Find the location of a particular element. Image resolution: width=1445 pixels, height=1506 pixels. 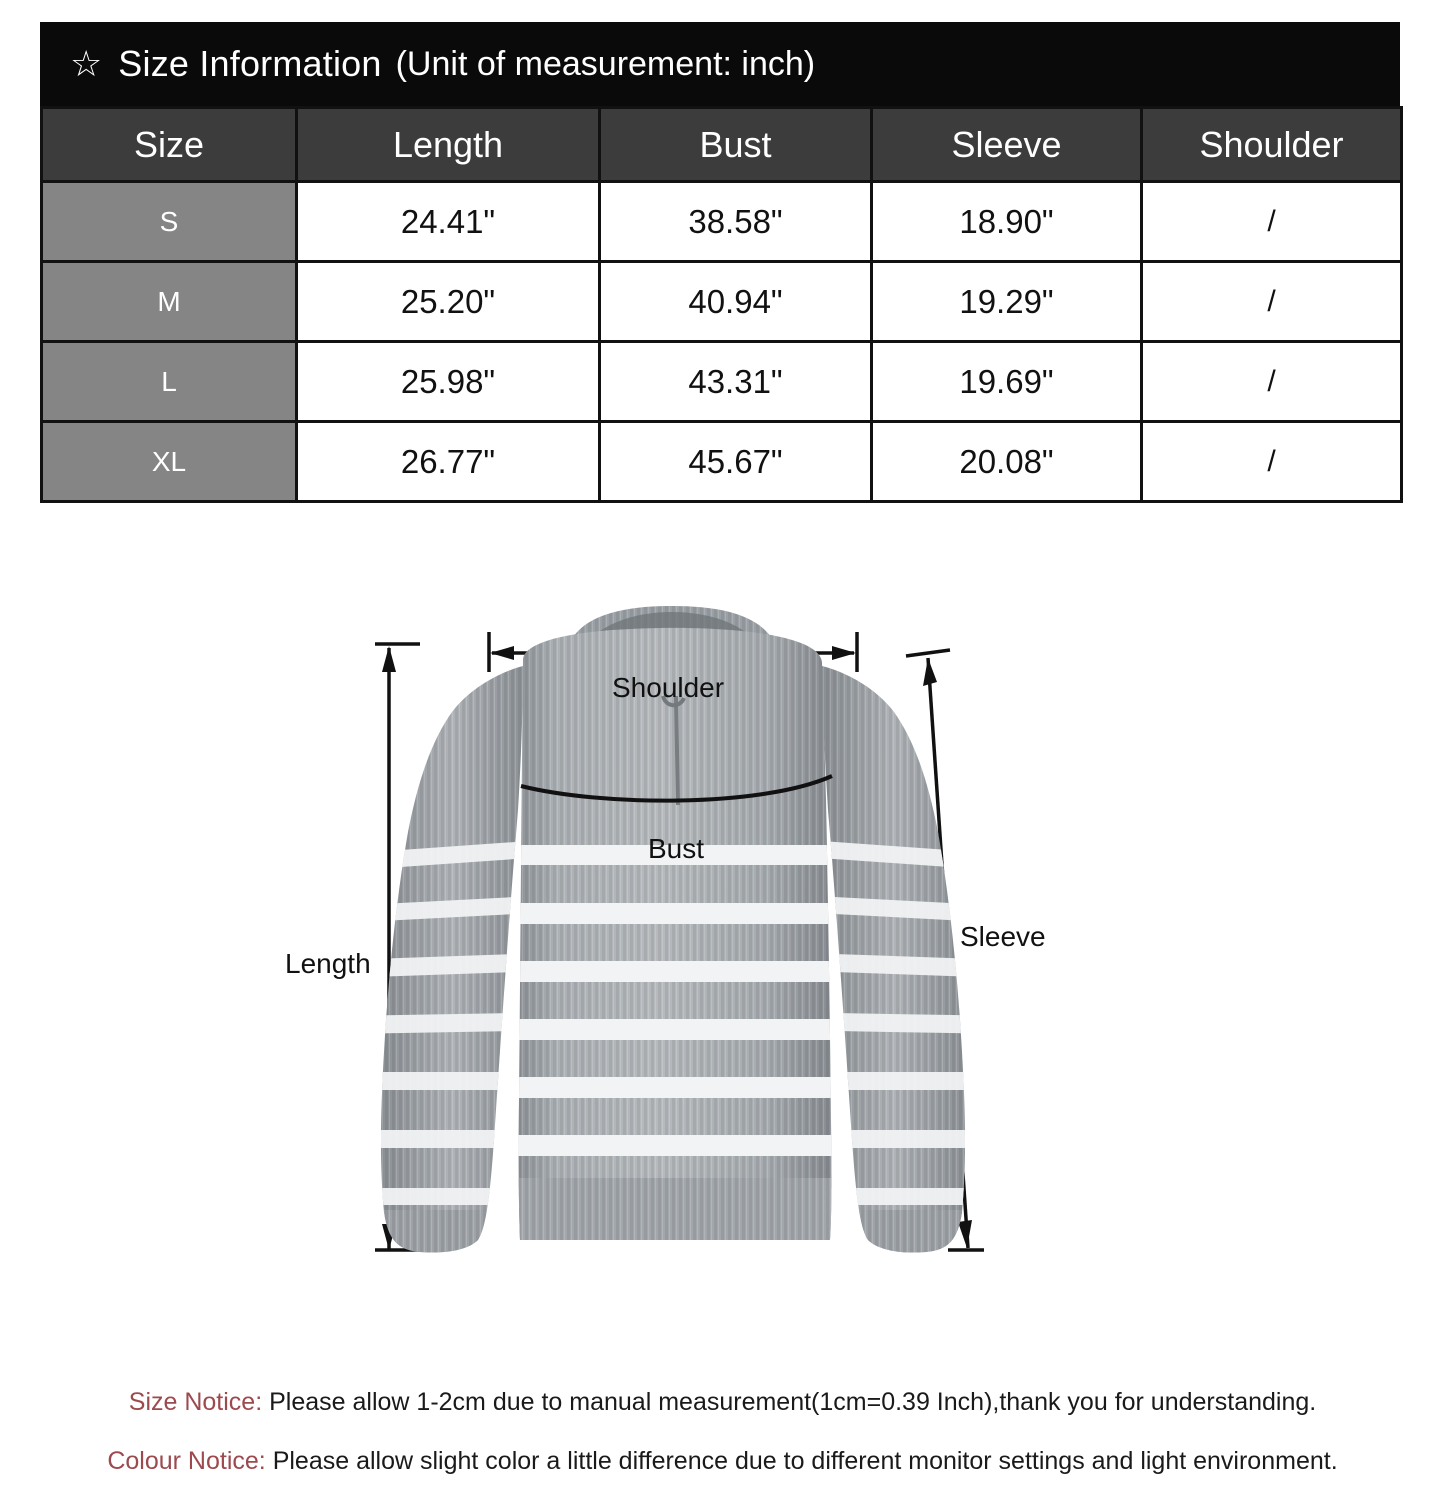

size-notice-label: Size Notice: is located at coordinates (195, 1402).